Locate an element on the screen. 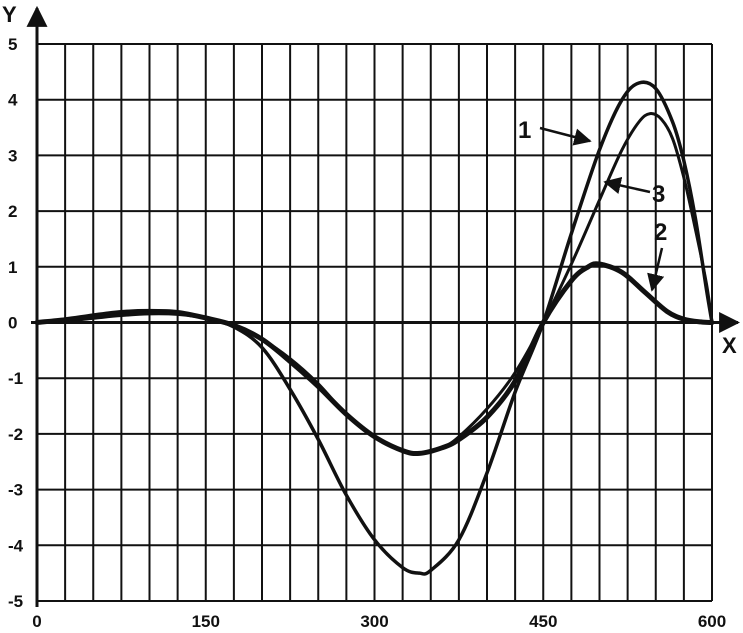 The height and width of the screenshot is (633, 743). x-tick-label: 0 is located at coordinates (36, 621).